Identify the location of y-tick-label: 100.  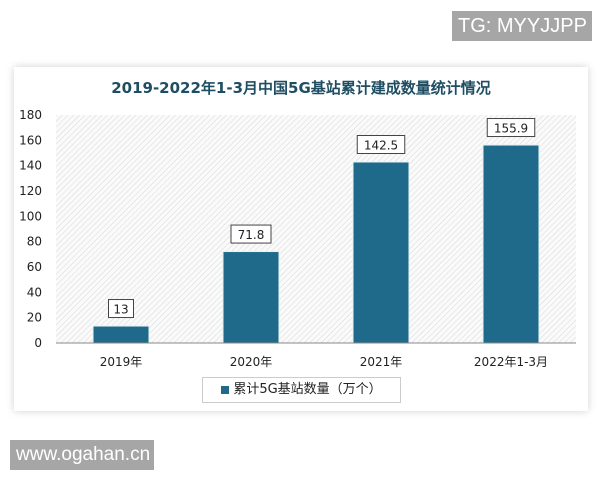
(30, 216).